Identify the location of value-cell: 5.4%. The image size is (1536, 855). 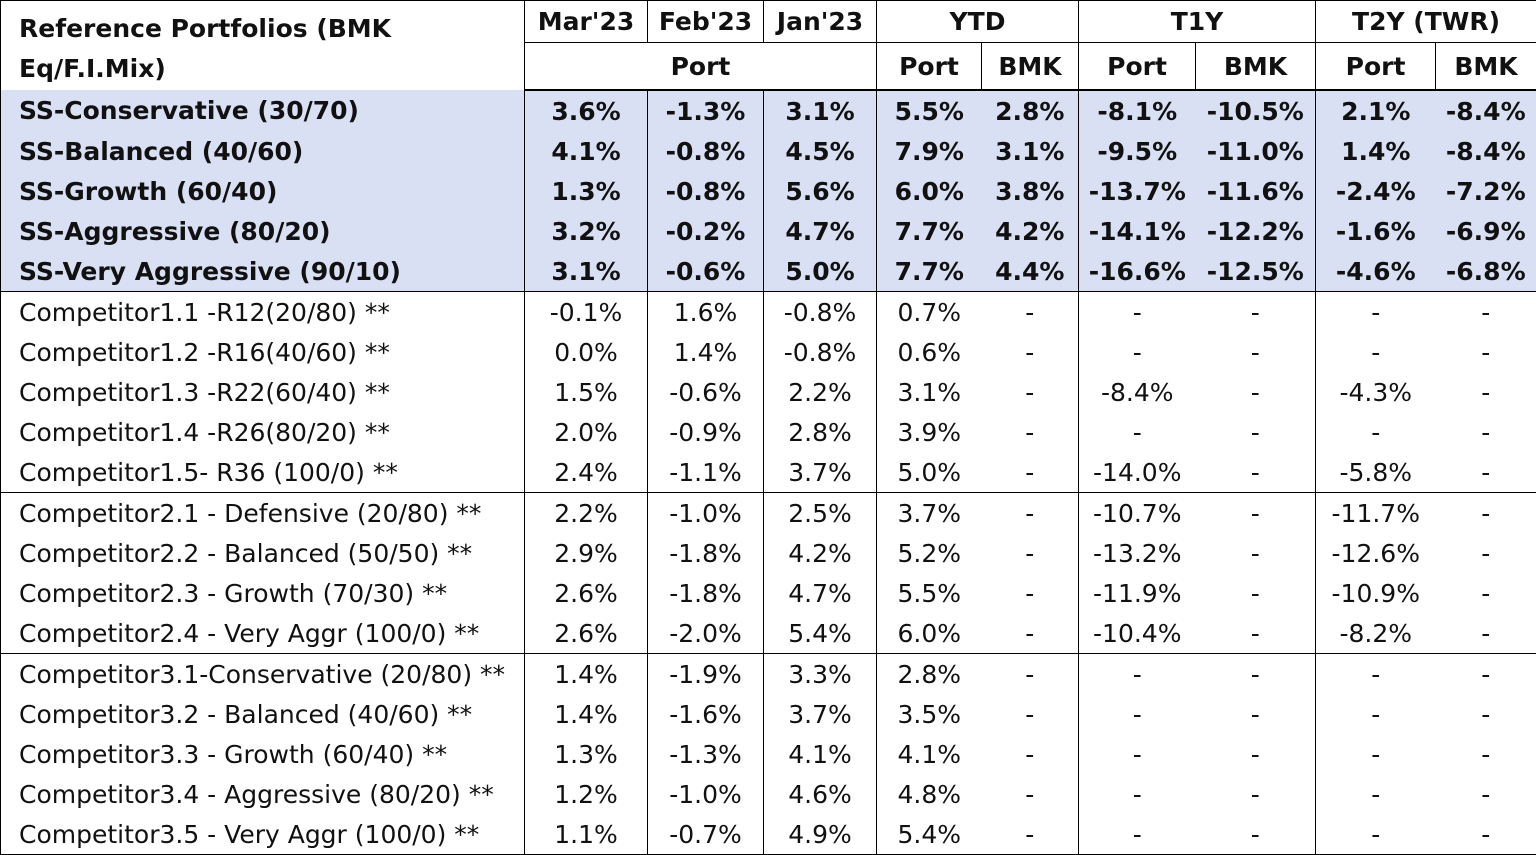
(820, 633).